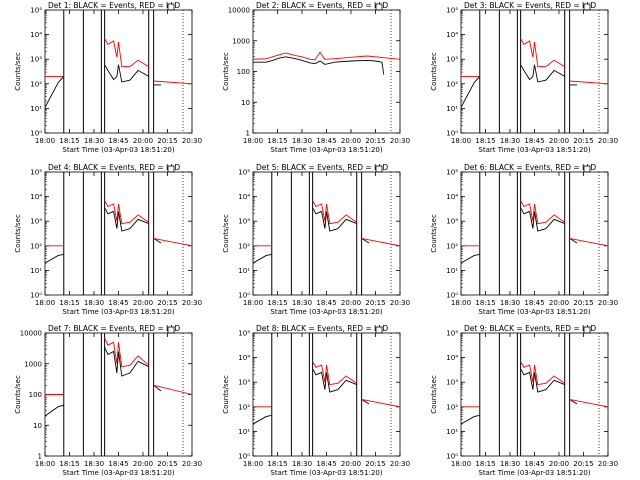 This screenshot has height=480, width=640. Describe the element at coordinates (33, 364) in the screenshot. I see `y-tick-label: 1000` at that location.